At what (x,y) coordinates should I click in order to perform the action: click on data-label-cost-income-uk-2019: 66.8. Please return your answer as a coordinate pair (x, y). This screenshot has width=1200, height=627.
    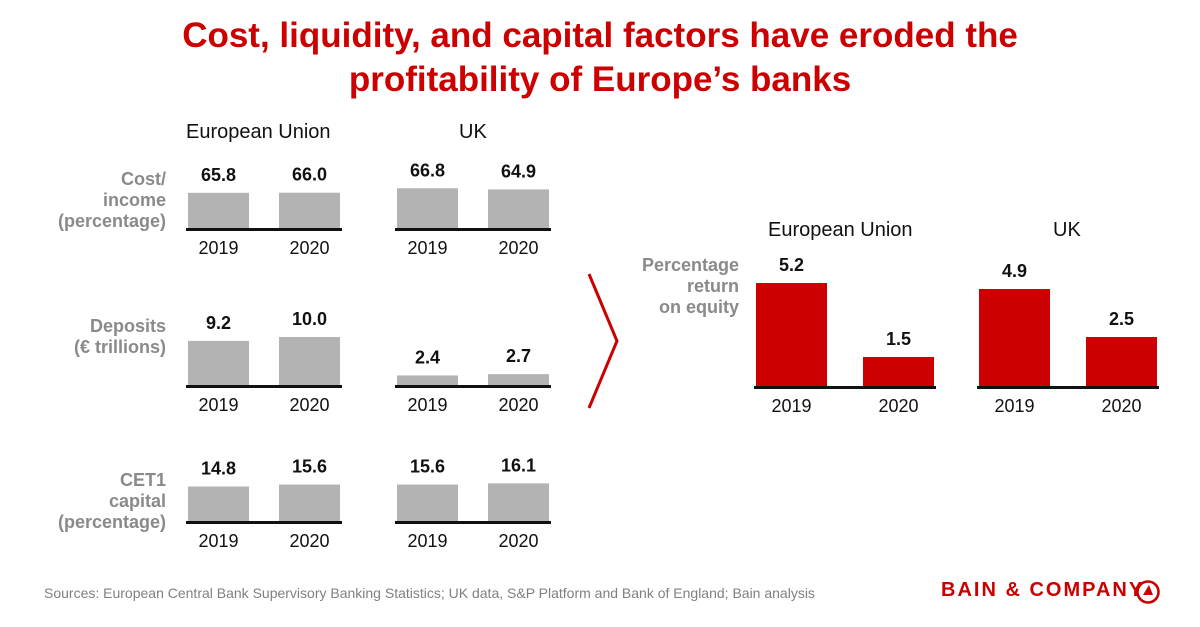
    Looking at the image, I should click on (427, 170).